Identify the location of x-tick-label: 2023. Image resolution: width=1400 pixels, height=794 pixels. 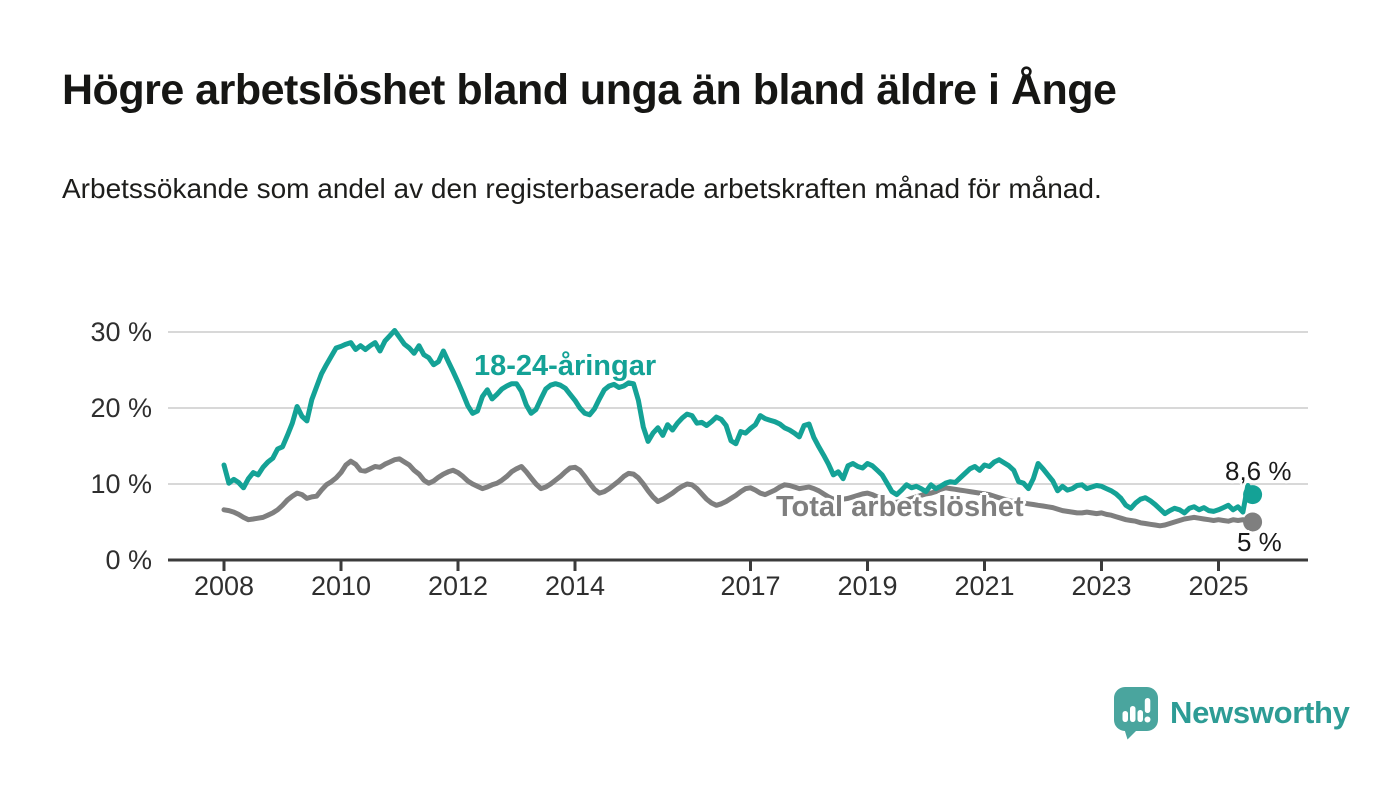
(1101, 586).